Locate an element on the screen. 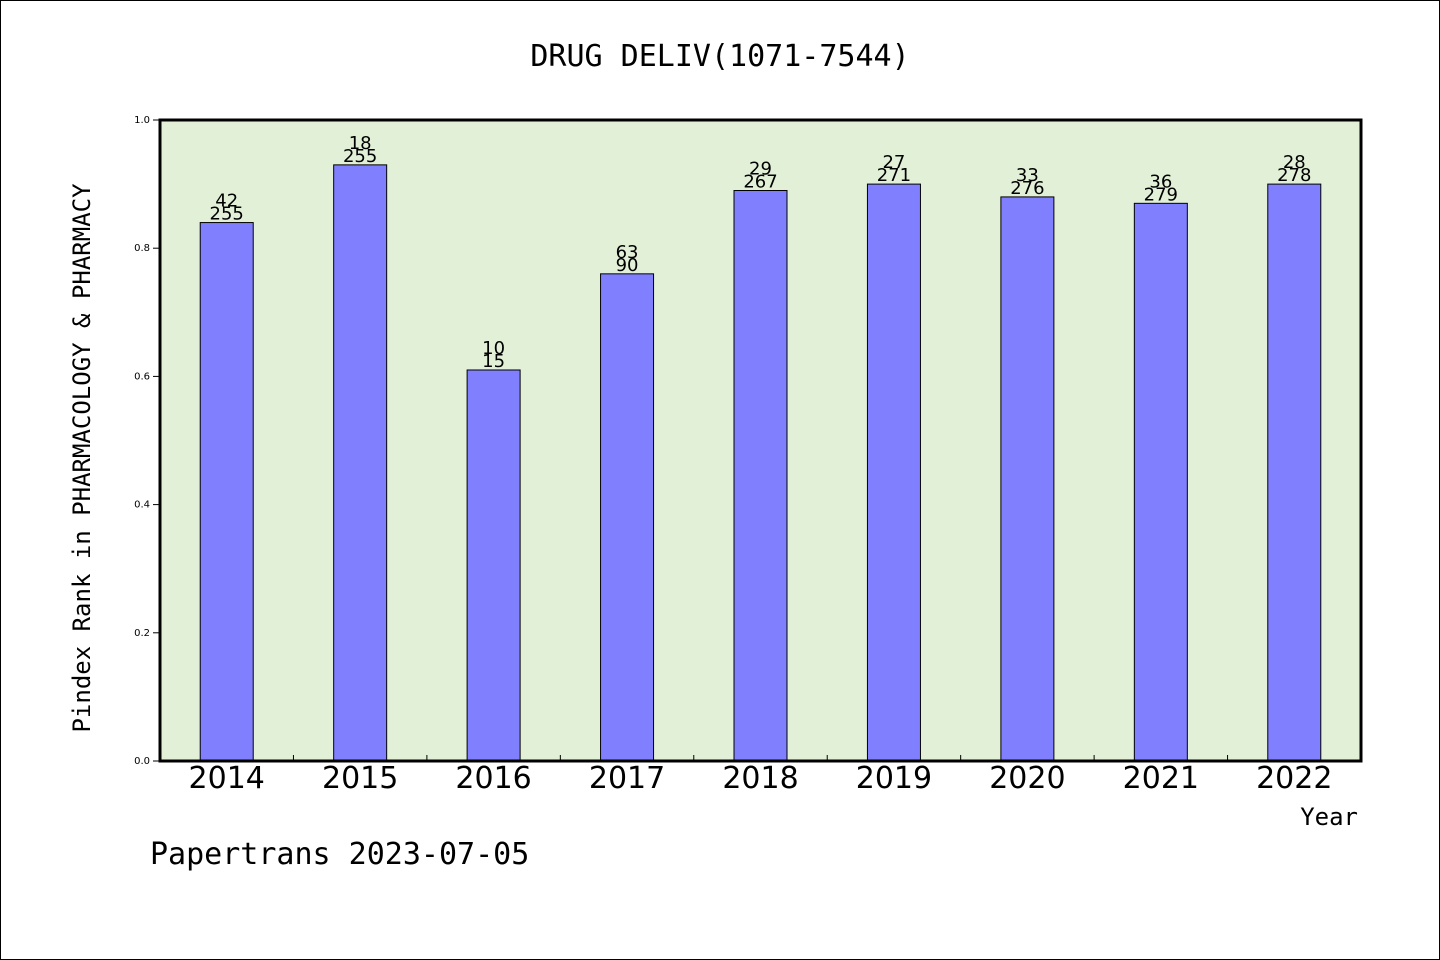 Image resolution: width=1440 pixels, height=960 pixels. bar-2016 is located at coordinates (493, 565).